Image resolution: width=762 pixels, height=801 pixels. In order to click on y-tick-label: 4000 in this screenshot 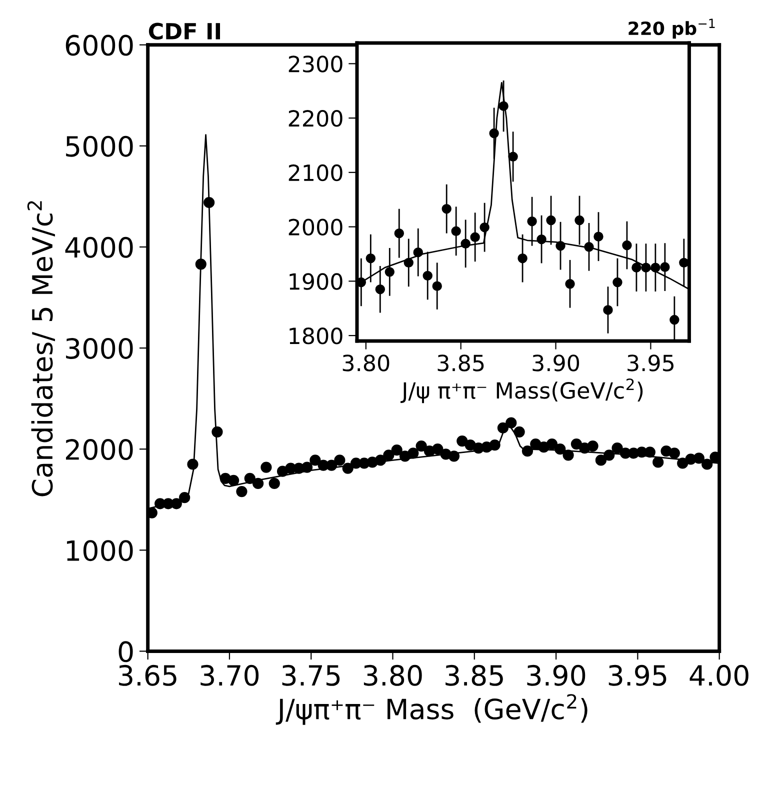, I will do `click(99, 247)`.